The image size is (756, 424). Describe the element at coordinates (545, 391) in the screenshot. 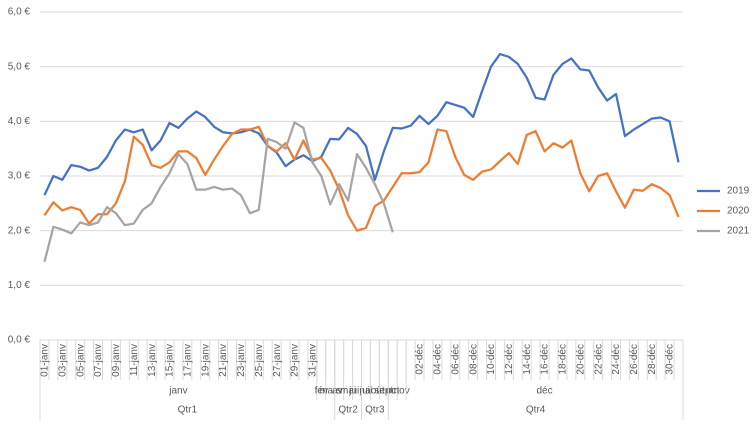

I see `month-label: déc` at that location.